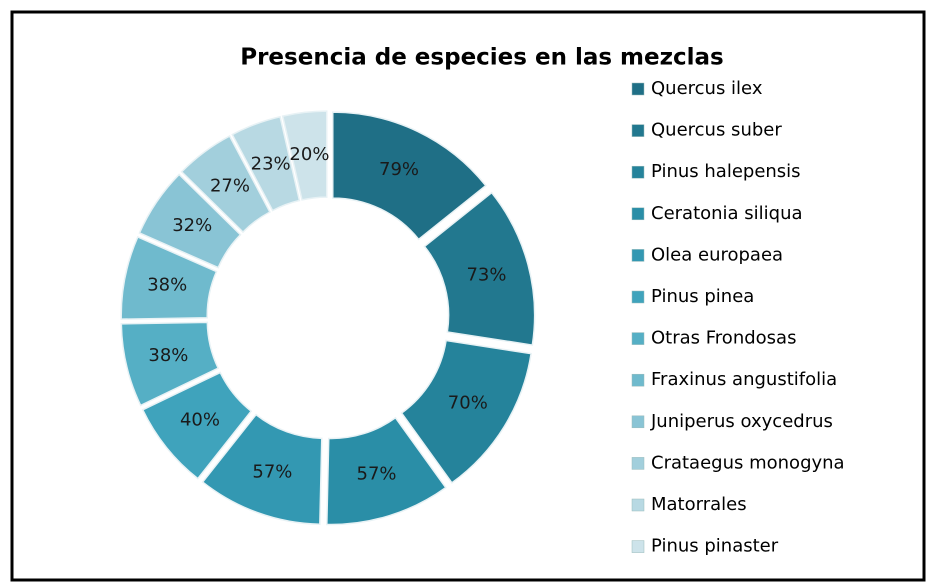 The image size is (937, 587). I want to click on data-label: 70%, so click(468, 403).